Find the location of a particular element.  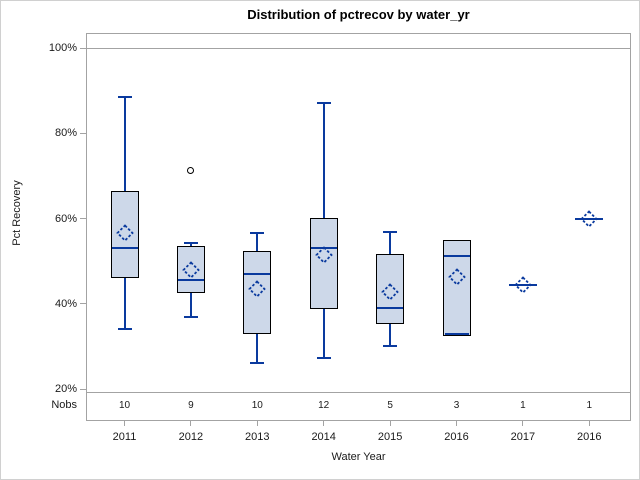

x-tick-label: 2017 is located at coordinates (523, 437).